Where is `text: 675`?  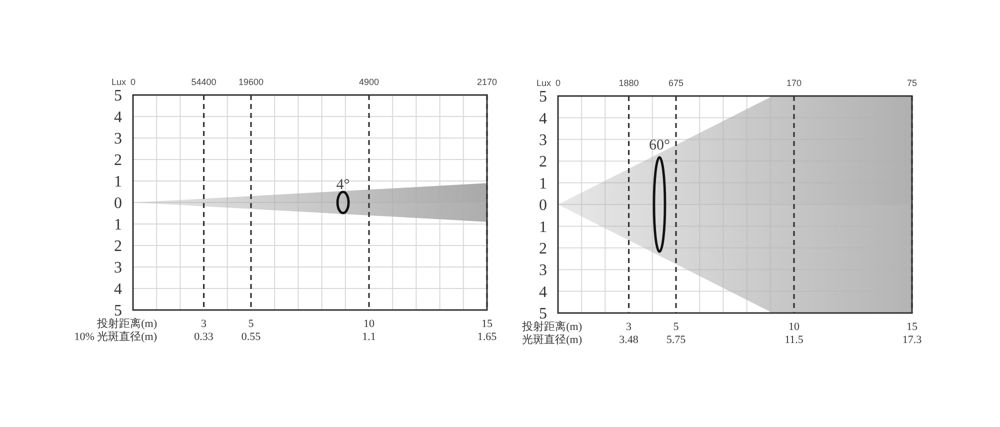
text: 675 is located at coordinates (676, 83).